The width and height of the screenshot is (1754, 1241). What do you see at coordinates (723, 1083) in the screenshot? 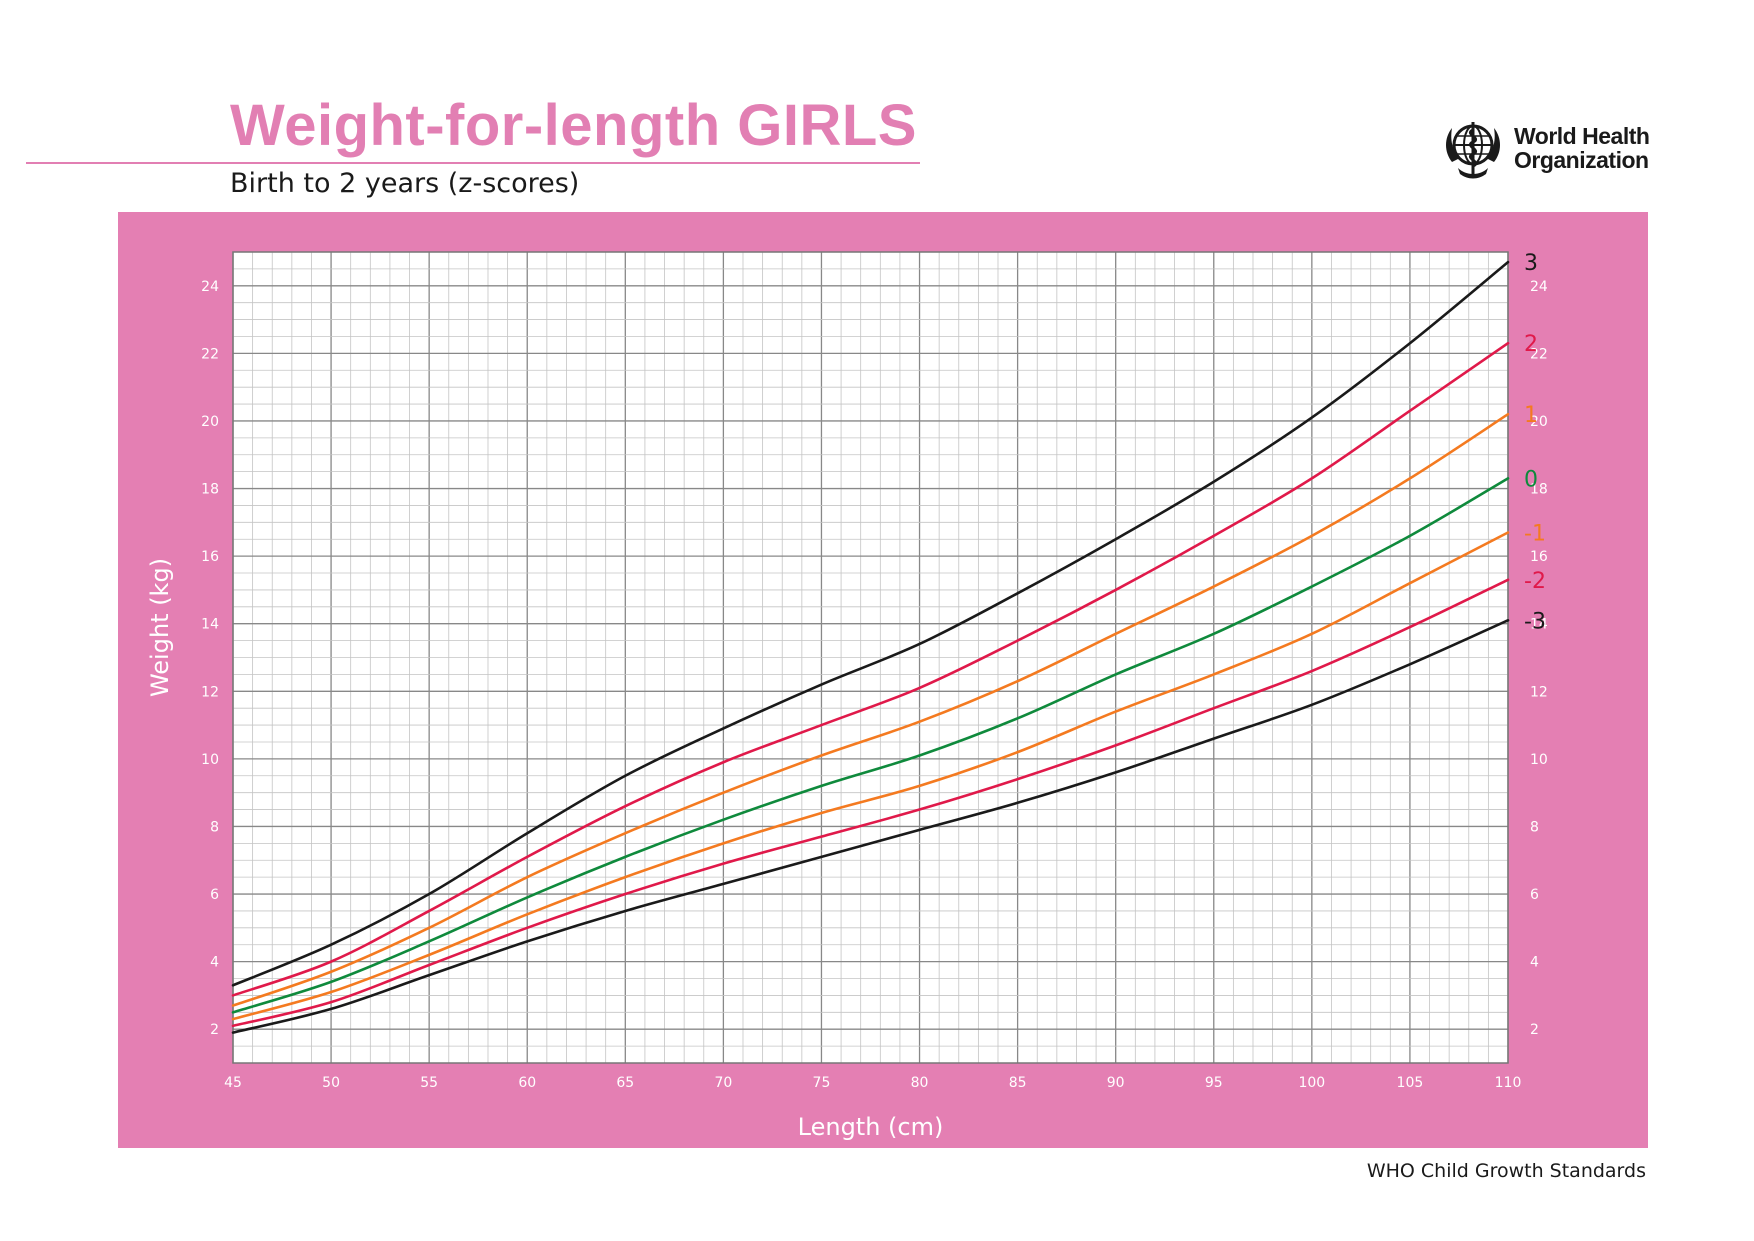
I see `x-tick-label: 70` at bounding box center [723, 1083].